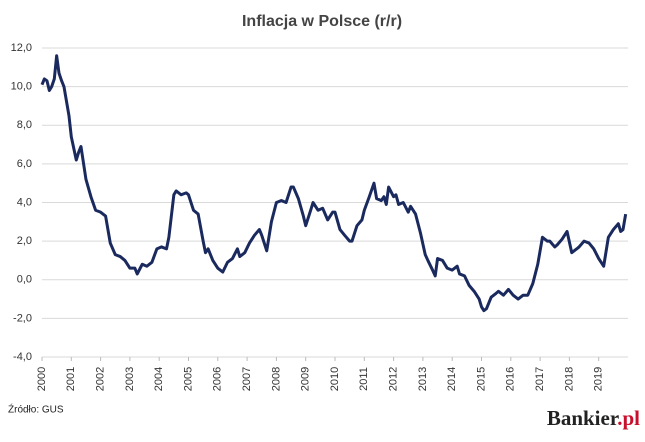 This screenshot has height=442, width=645. I want to click on y-tick-label: 4,0, so click(24, 202).